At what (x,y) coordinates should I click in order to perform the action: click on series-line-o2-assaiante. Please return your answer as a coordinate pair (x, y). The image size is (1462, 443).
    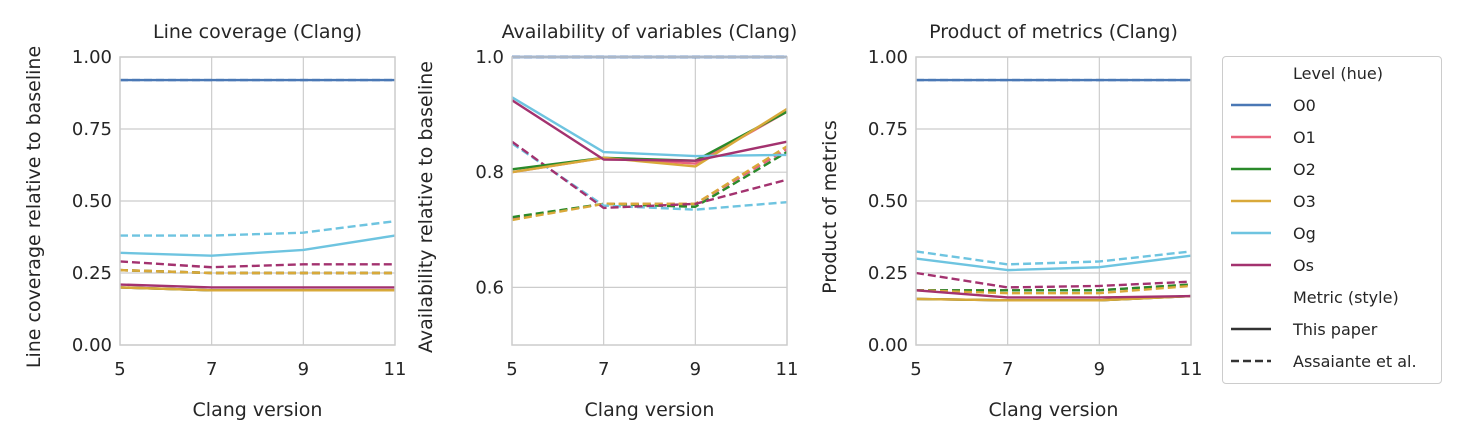
    Looking at the image, I should click on (1054, 287).